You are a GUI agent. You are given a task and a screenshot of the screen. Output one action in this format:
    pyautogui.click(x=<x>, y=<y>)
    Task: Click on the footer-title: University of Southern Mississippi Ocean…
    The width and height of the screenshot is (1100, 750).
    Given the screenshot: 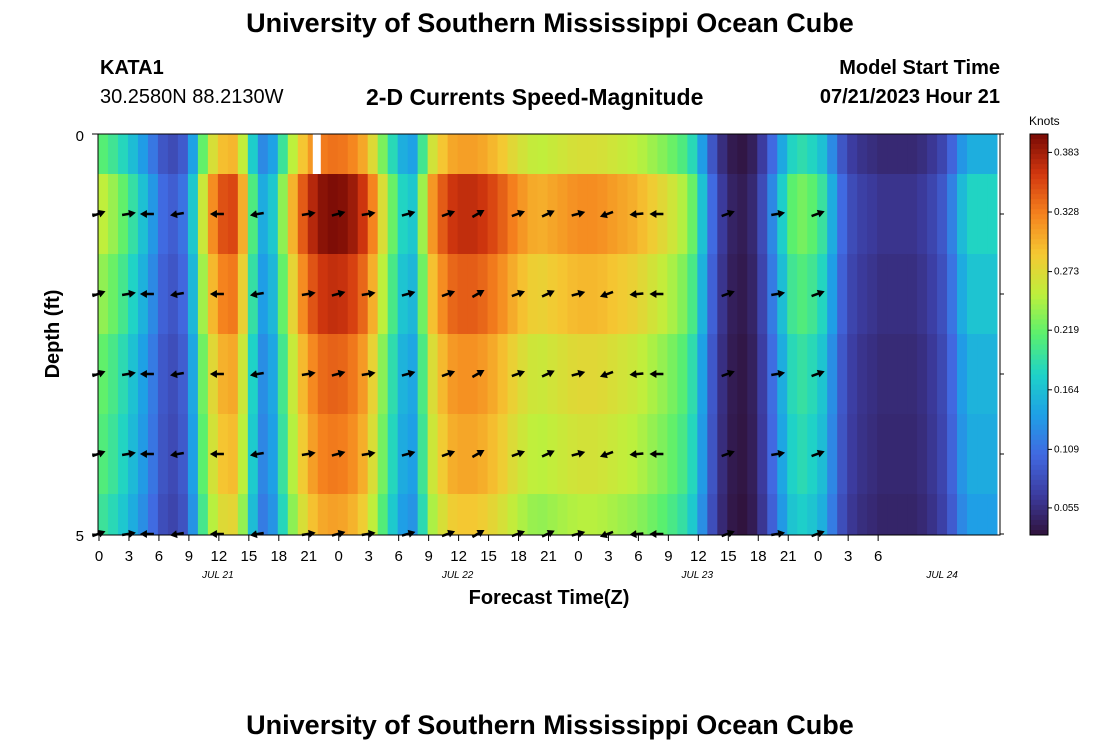 What is the action you would take?
    pyautogui.click(x=550, y=725)
    